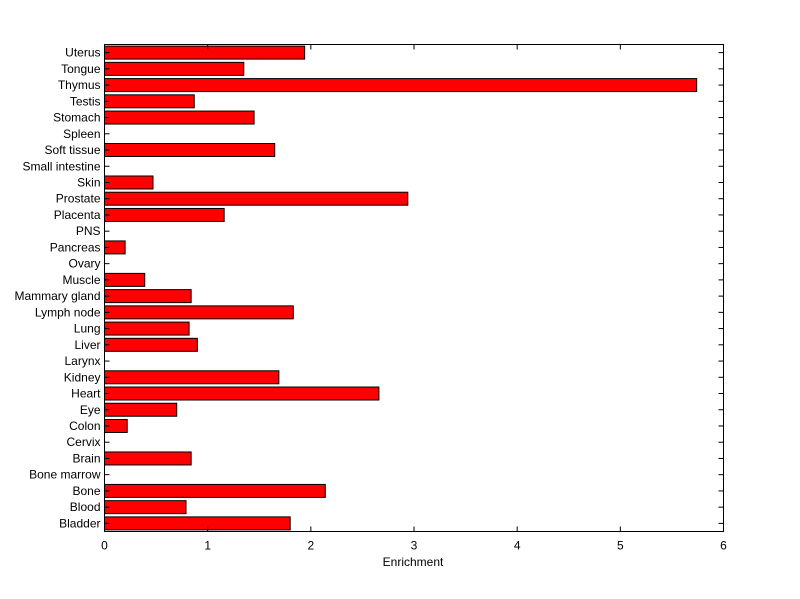  I want to click on bar-skin, so click(129, 182).